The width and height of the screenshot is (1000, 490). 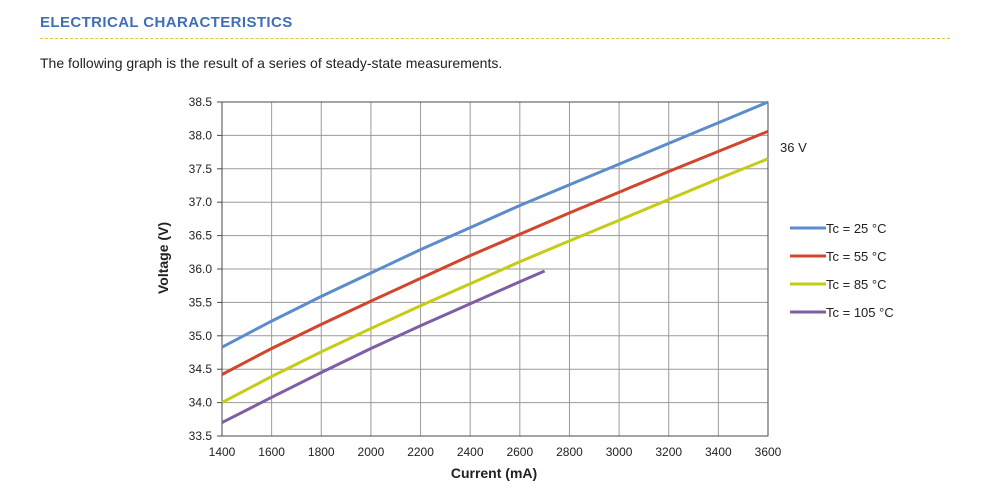 What do you see at coordinates (718, 452) in the screenshot?
I see `x-tick-label: 3400` at bounding box center [718, 452].